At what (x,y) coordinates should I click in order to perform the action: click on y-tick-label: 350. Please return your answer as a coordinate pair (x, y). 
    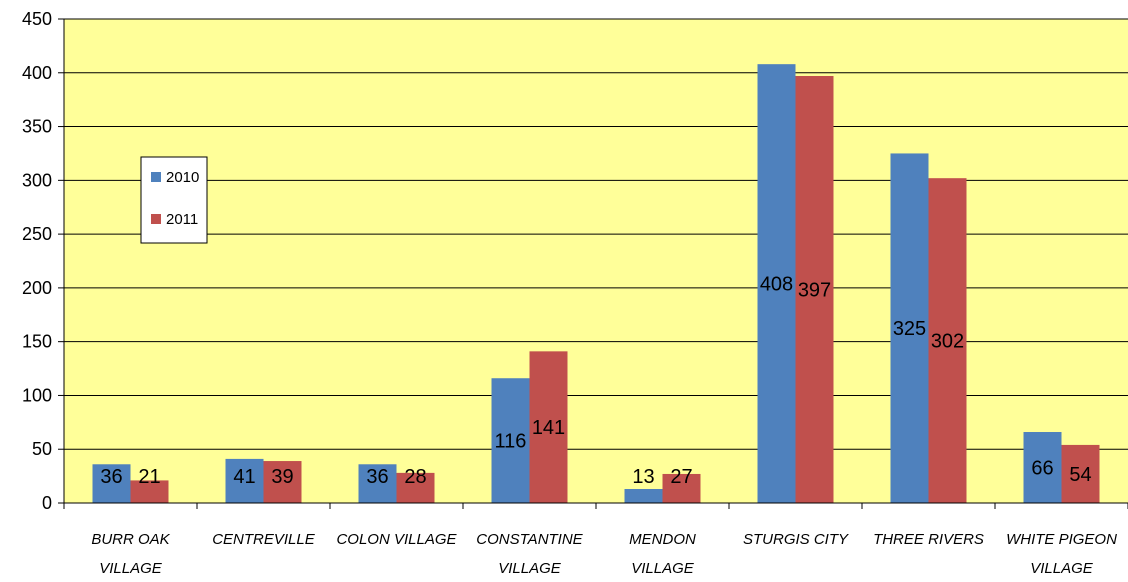
    Looking at the image, I should click on (37, 127).